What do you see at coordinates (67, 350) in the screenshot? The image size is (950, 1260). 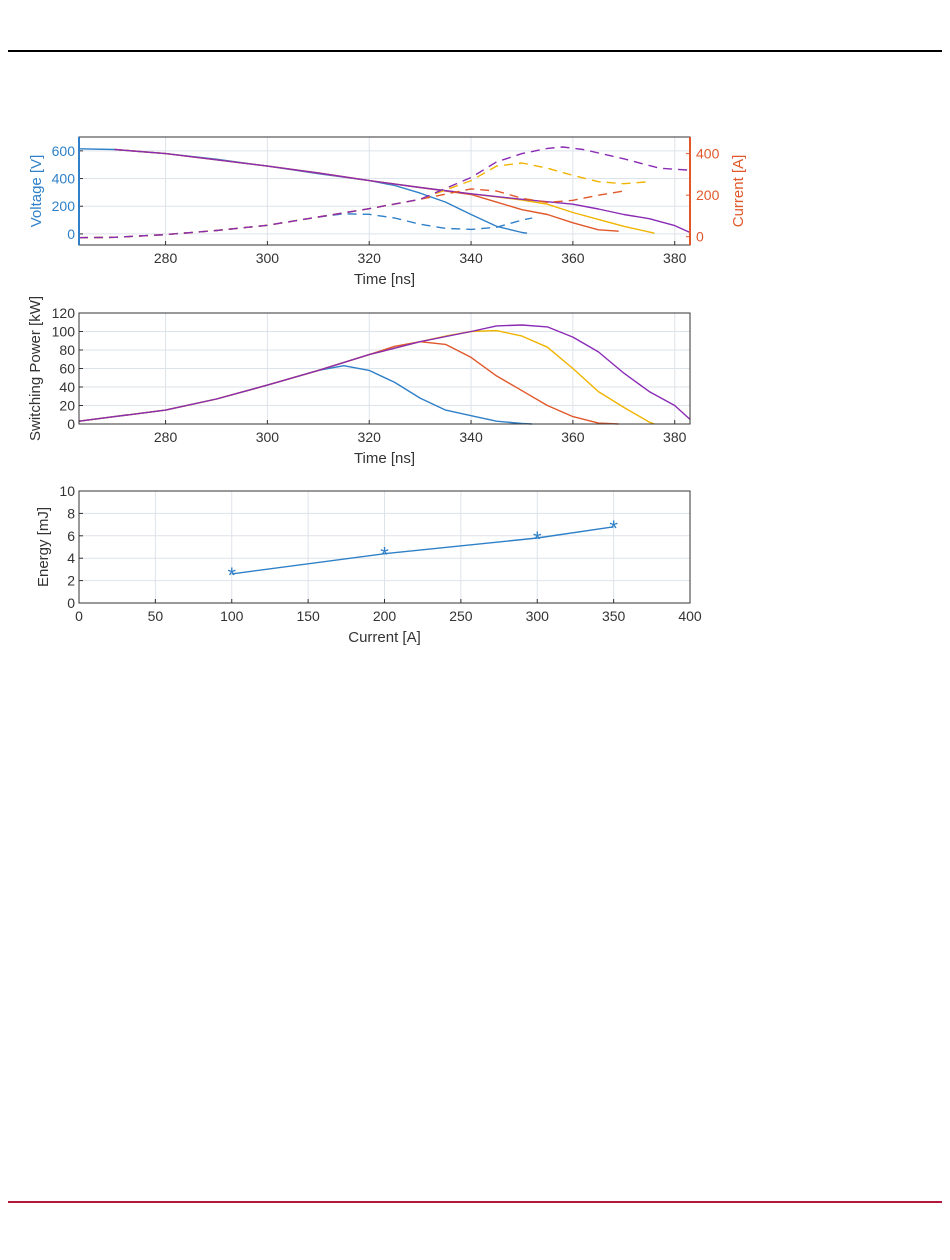 I see `y-tick-label: 80` at bounding box center [67, 350].